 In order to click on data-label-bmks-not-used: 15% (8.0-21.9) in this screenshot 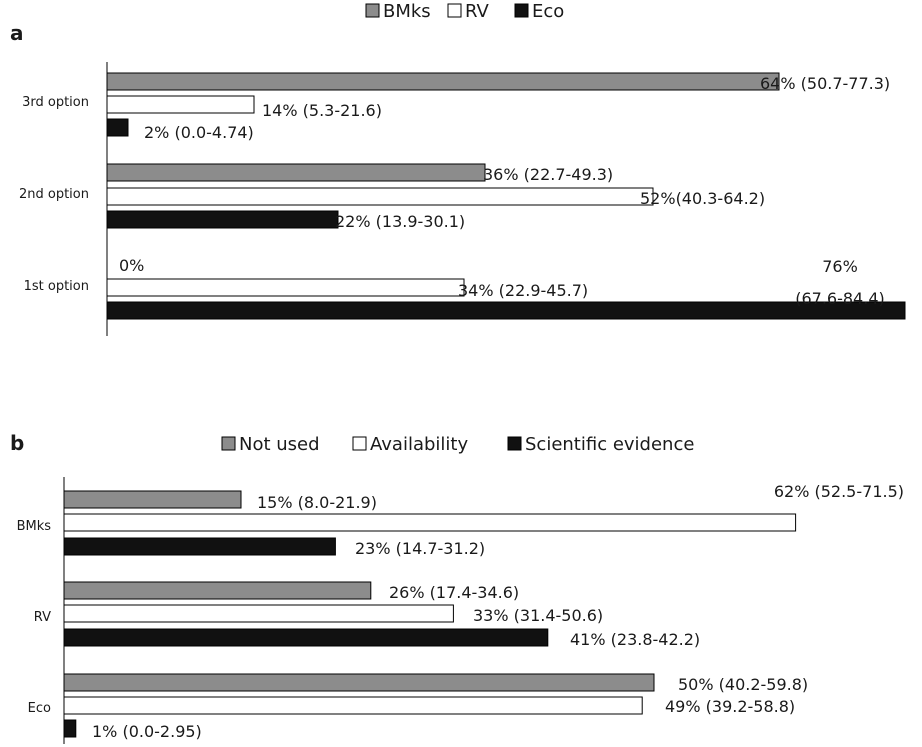, I will do `click(317, 502)`.